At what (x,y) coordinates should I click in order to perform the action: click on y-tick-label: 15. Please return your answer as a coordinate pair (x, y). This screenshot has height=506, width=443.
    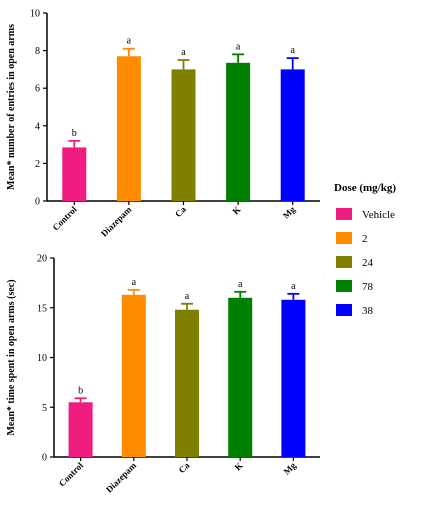
    Looking at the image, I should click on (42, 308).